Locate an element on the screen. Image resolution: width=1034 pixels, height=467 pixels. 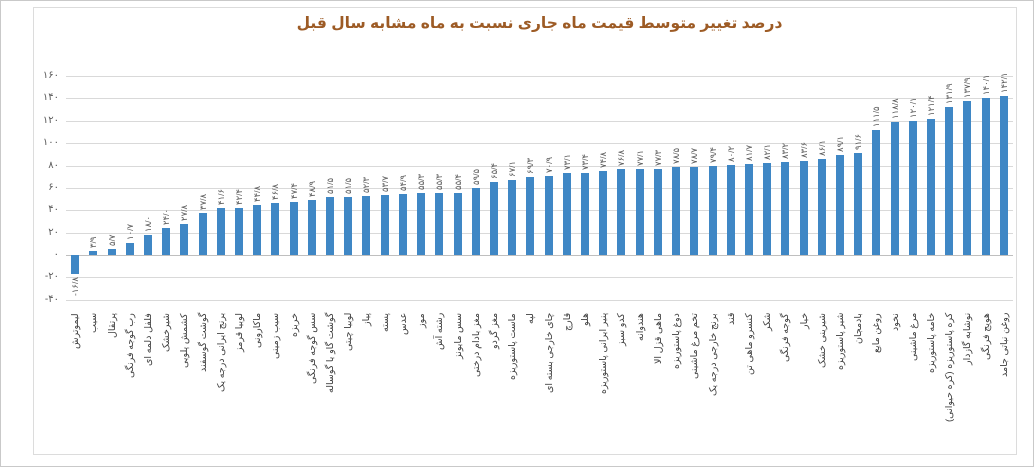
category-label: هندوانه is located at coordinates (640, 327).